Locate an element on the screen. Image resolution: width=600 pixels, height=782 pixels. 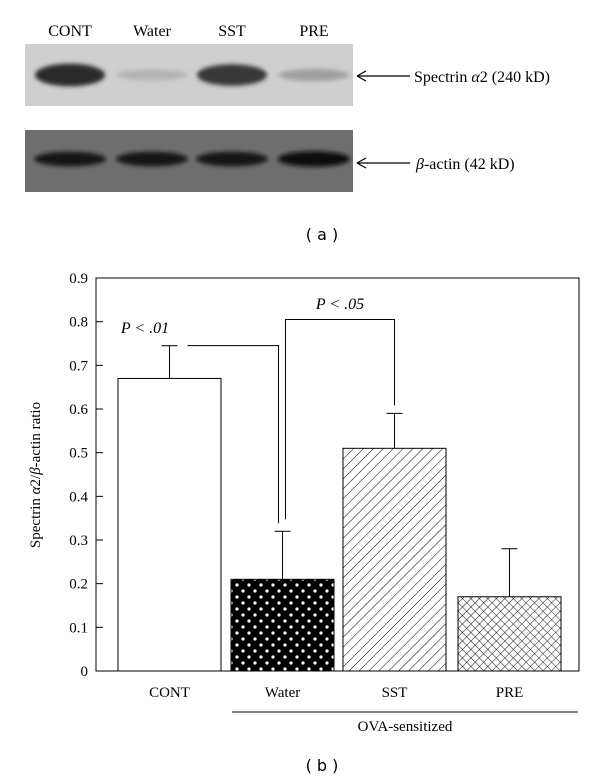
y-axis-label: Spectrin α2/β-actin ratio is located at coordinates (36, 475).